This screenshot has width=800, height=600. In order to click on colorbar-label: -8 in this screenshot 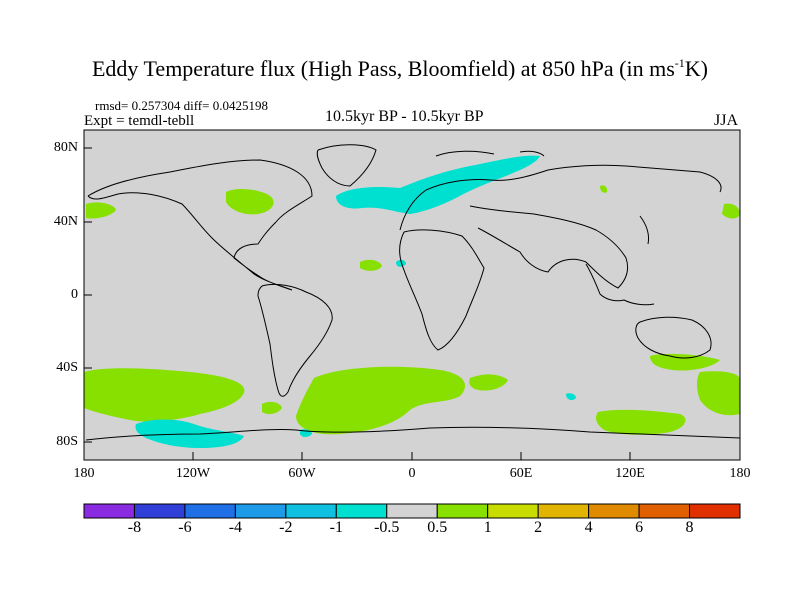, I will do `click(134, 527)`.